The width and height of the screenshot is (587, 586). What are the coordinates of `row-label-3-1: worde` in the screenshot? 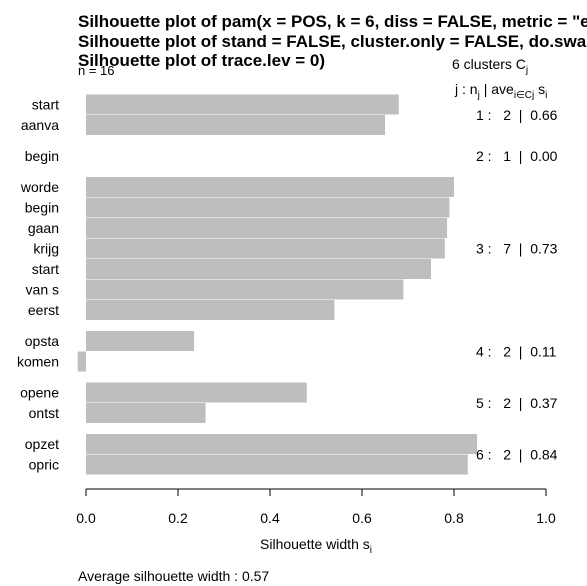 It's located at (39, 187).